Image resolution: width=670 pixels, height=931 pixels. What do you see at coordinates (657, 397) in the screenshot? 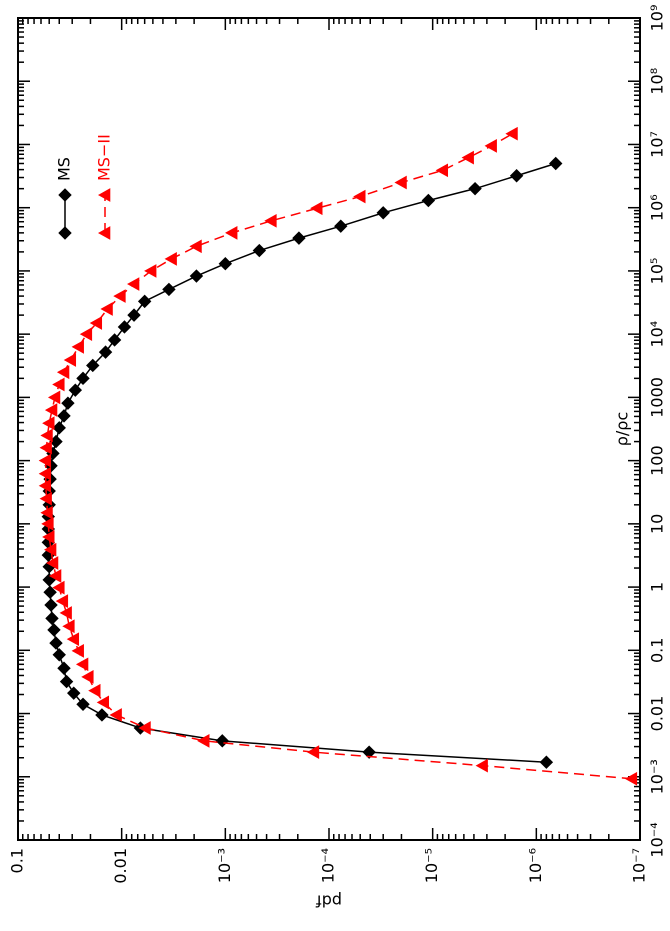
I see `x-tick-label: 1000` at bounding box center [657, 397].